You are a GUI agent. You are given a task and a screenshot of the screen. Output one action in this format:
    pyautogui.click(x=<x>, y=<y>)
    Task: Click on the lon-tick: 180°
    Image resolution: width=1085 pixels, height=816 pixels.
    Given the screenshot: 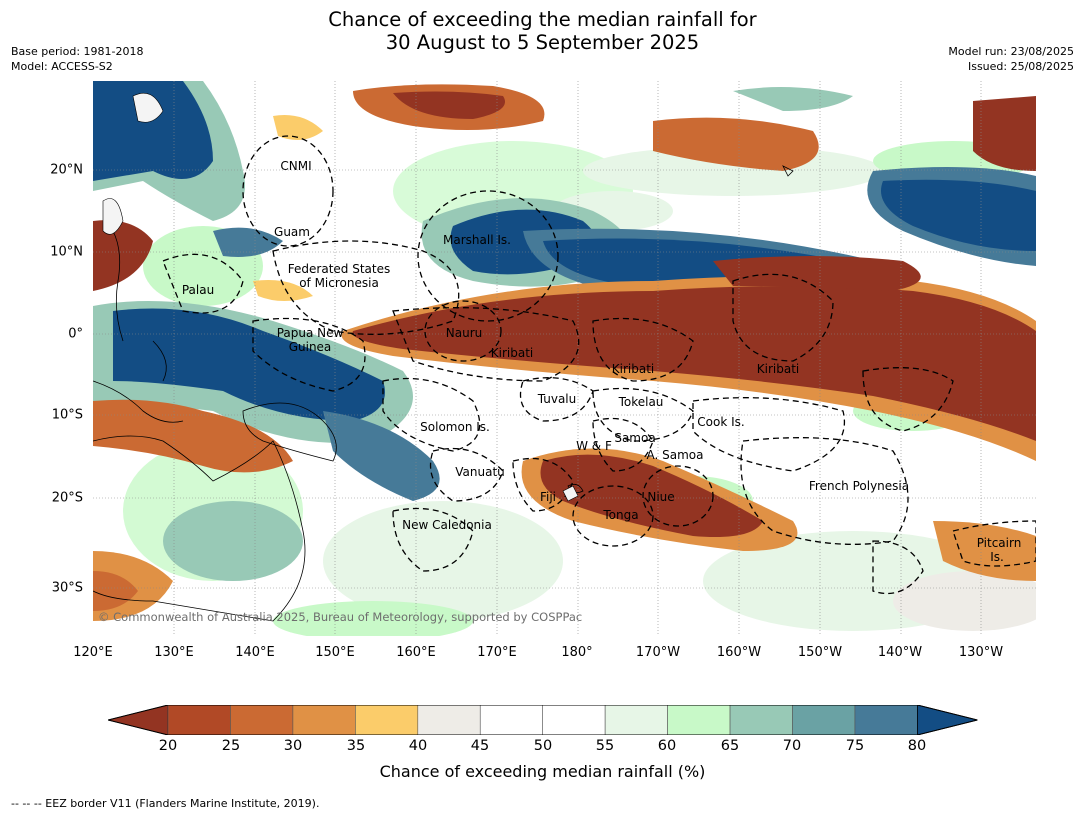 What is the action you would take?
    pyautogui.click(x=577, y=652)
    